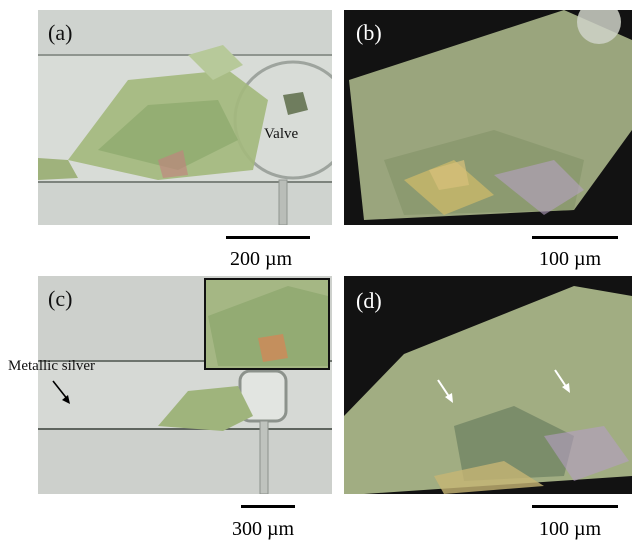 The image size is (633, 544). I want to click on panel-c-label: (c), so click(60, 298).